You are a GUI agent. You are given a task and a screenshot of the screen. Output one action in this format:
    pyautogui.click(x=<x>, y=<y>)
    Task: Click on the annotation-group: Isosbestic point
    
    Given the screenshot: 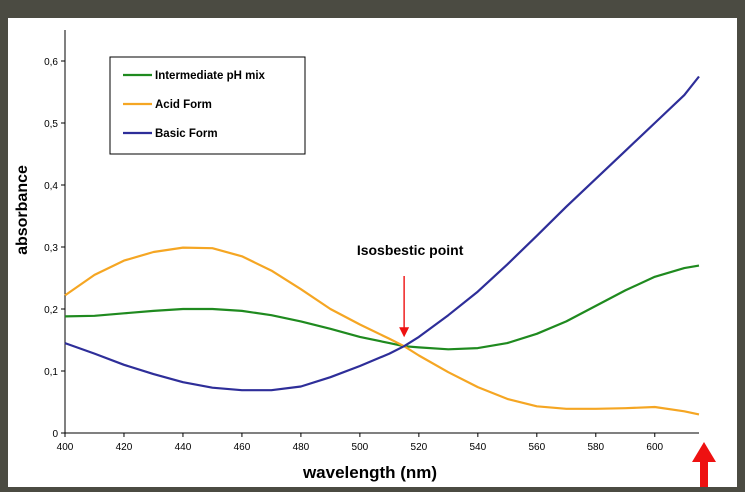 What is the action you would take?
    pyautogui.click(x=410, y=290)
    